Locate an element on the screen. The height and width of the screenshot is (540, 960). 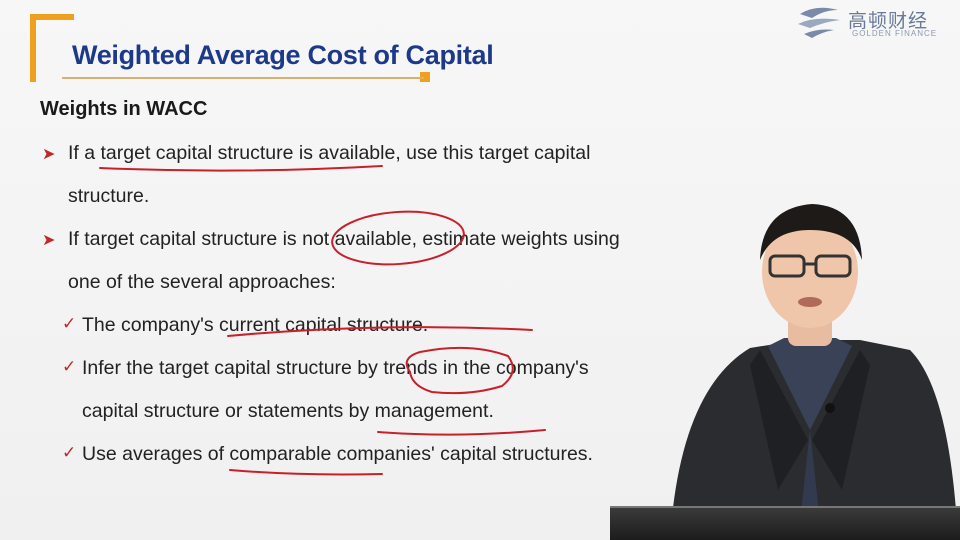
logo-mark-icon is located at coordinates (820, 23).